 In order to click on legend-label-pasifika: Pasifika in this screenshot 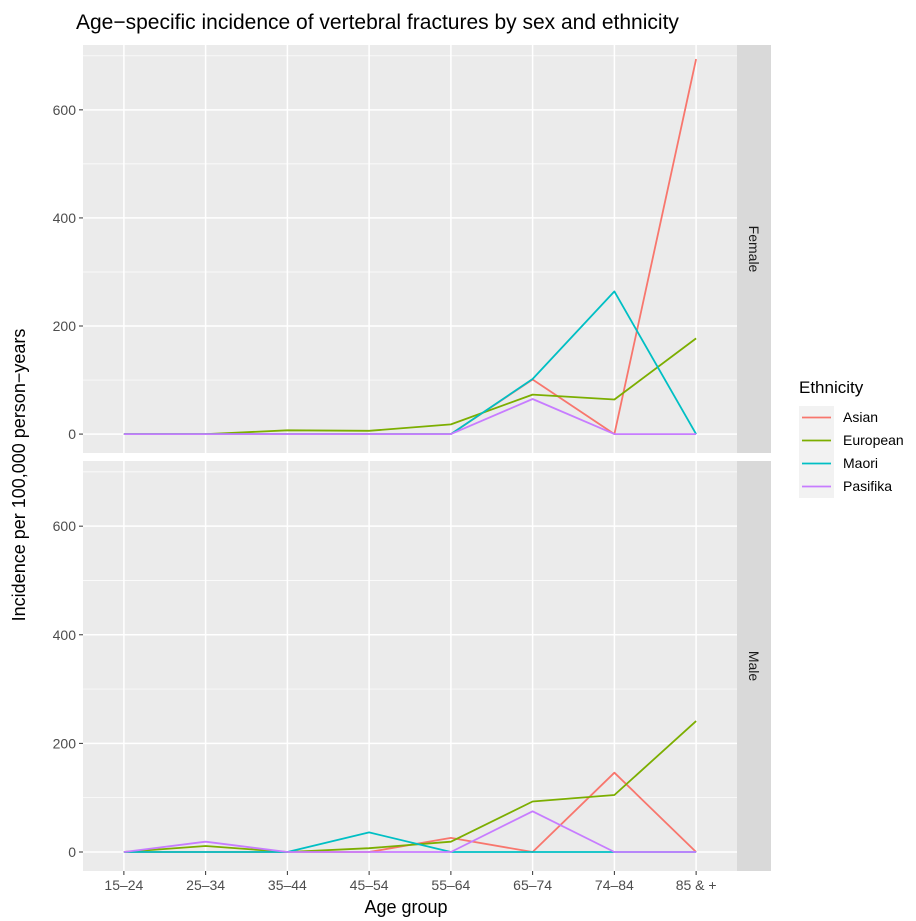, I will do `click(867, 486)`.